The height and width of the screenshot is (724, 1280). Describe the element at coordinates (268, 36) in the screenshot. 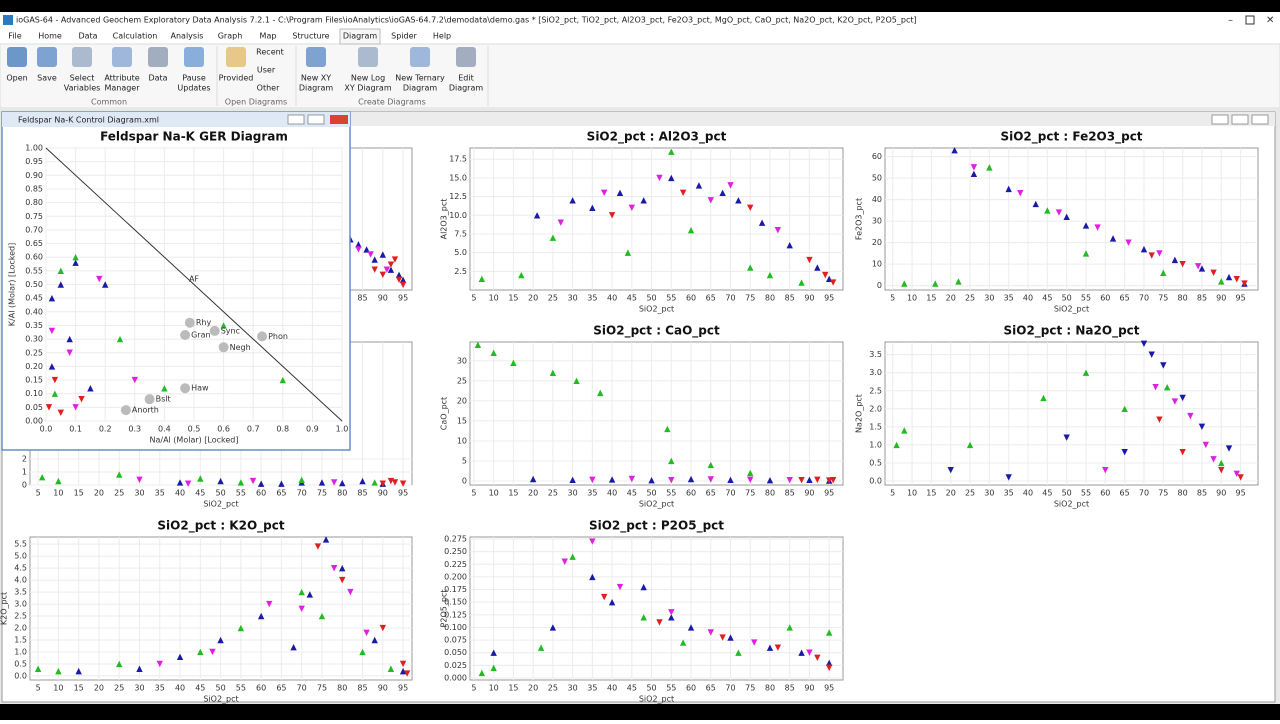

I see `tab: Map` at that location.